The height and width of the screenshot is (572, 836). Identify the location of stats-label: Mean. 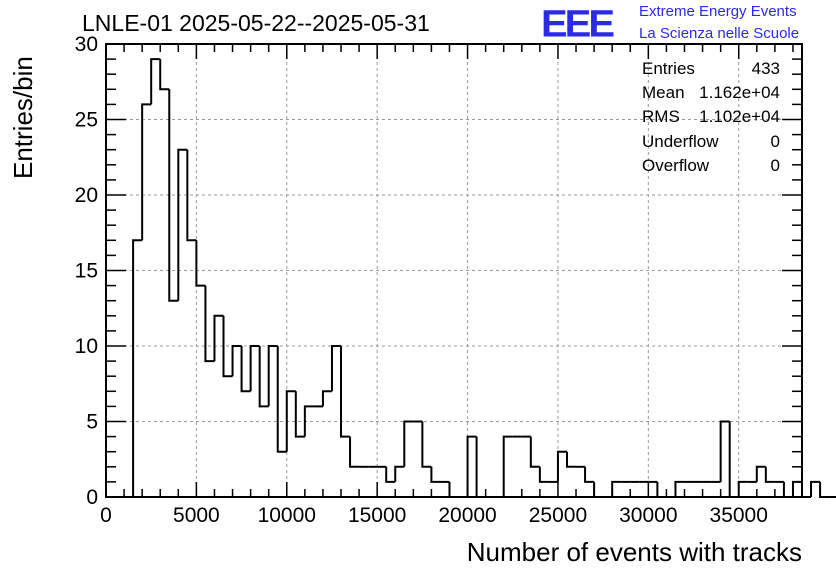
(663, 93).